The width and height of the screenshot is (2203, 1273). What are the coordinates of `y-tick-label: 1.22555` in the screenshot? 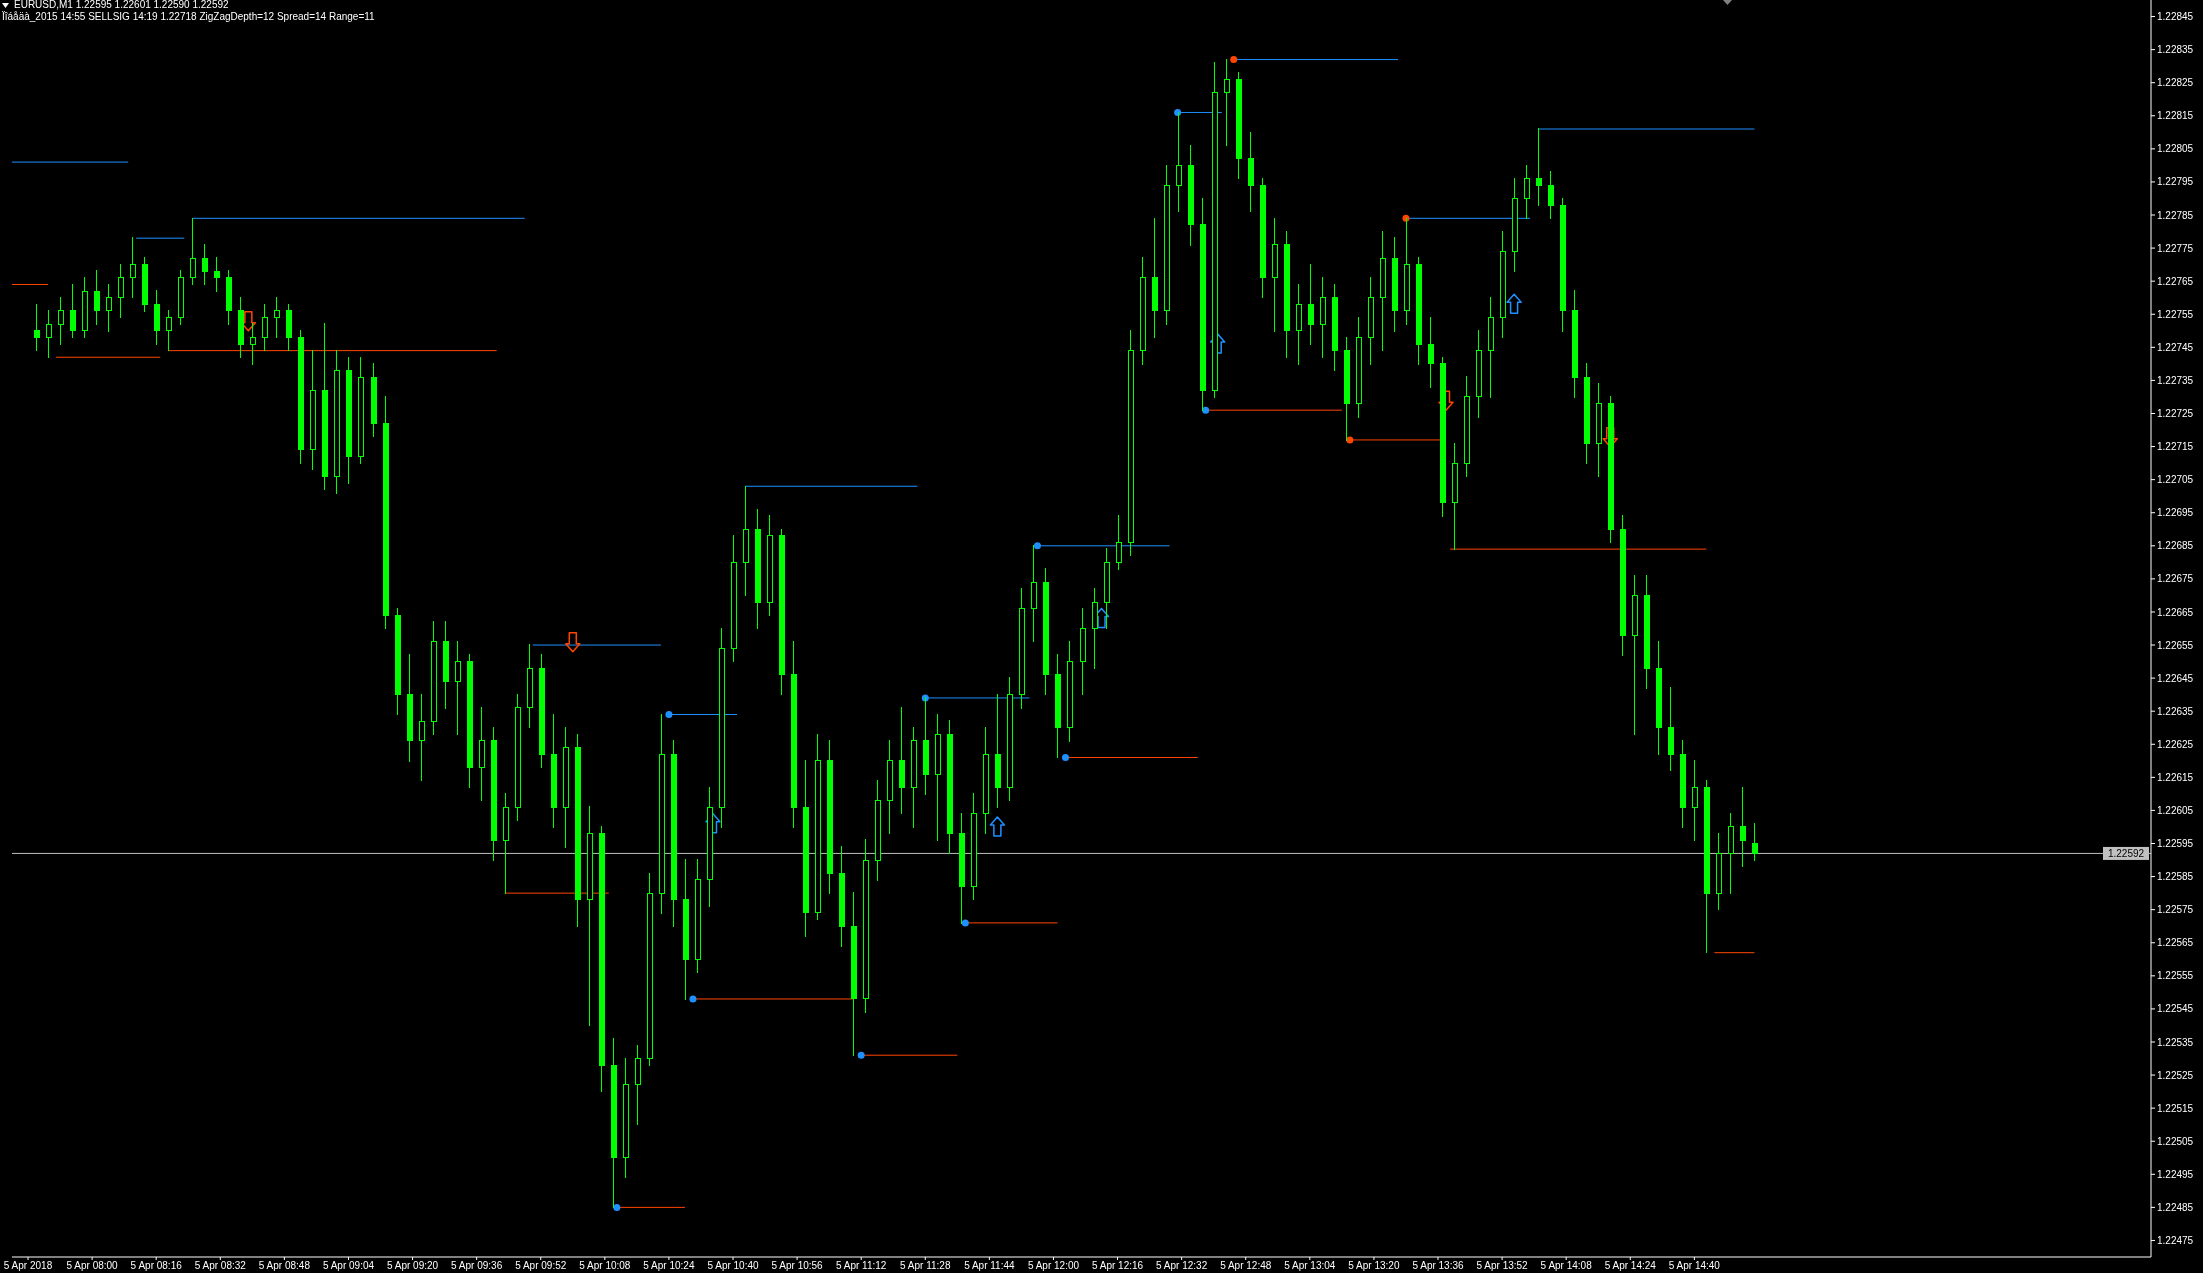 It's located at (2175, 976).